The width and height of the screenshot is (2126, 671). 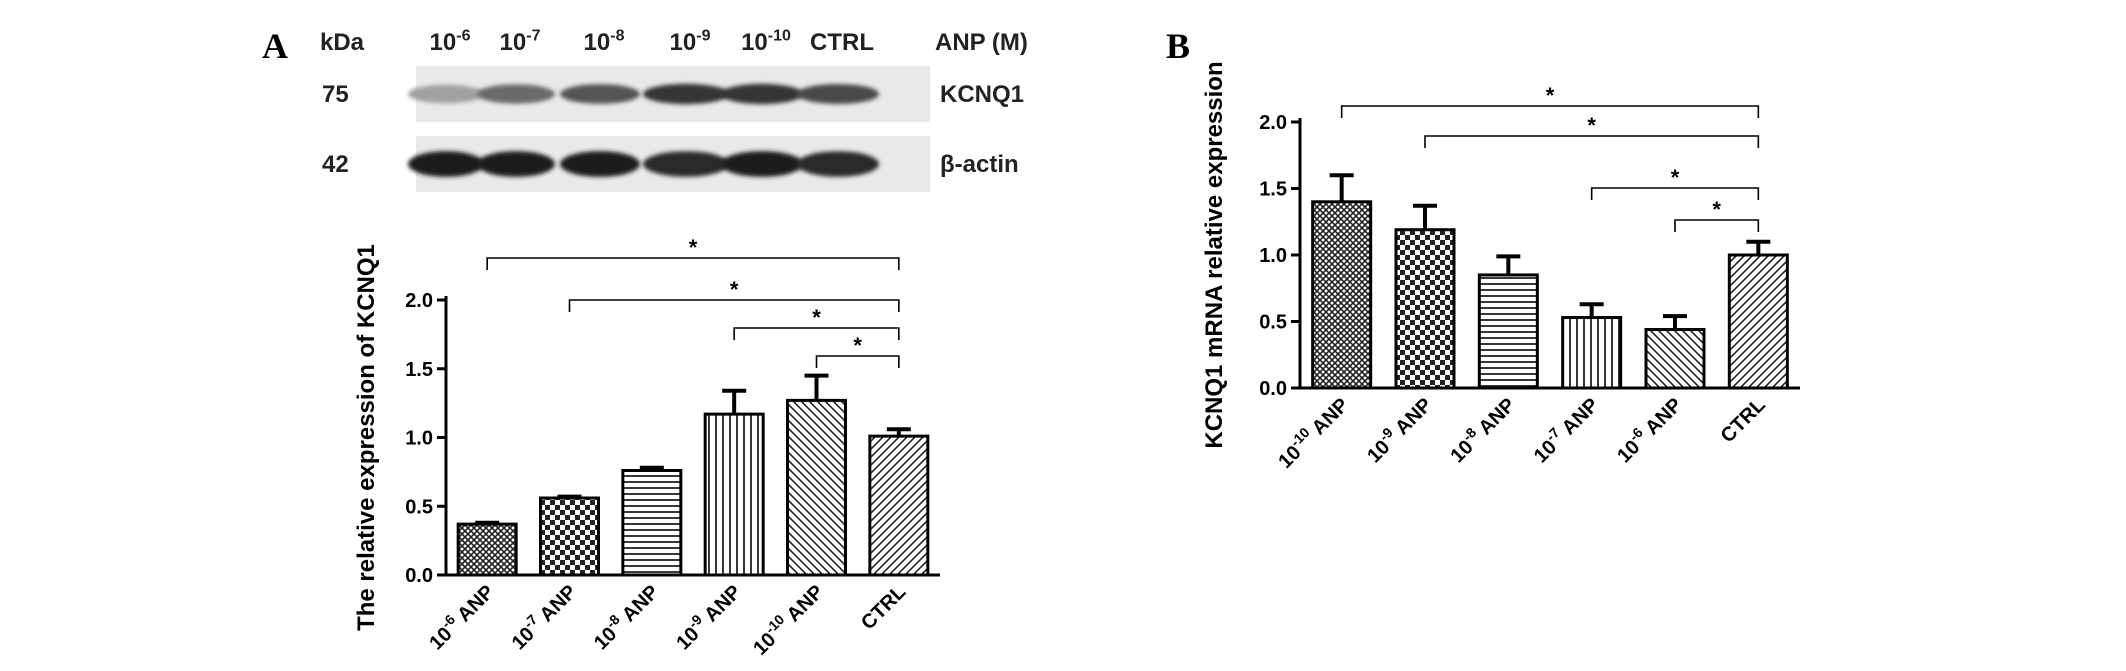 I want to click on label-exponent: -6, so click(x=463, y=35).